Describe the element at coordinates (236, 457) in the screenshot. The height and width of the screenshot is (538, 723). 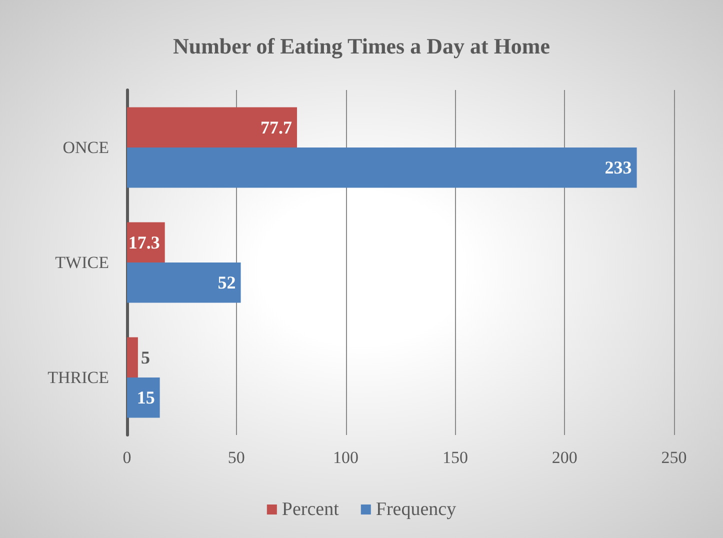
I see `x-tick-label: 50` at that location.